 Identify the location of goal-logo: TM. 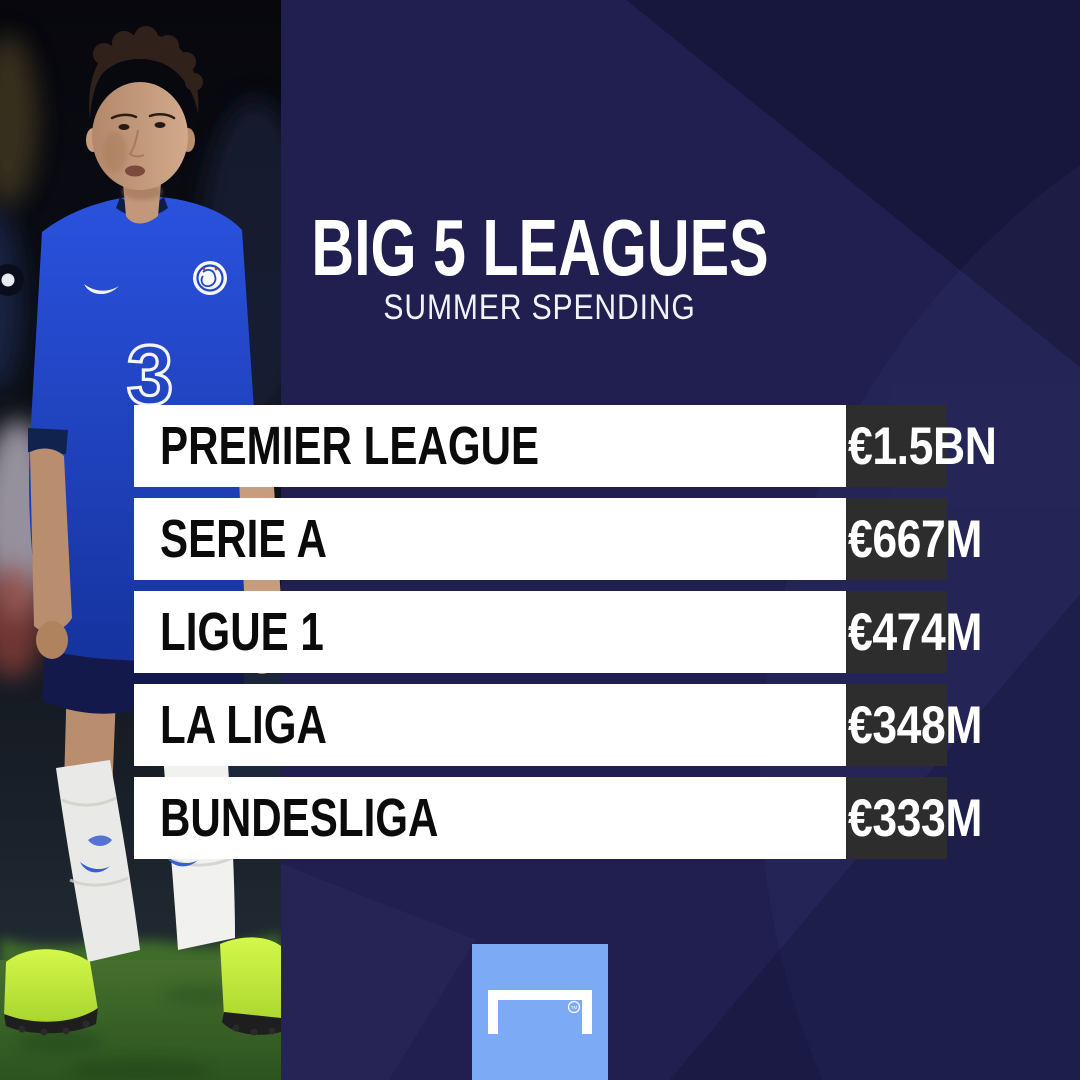
(540, 1012).